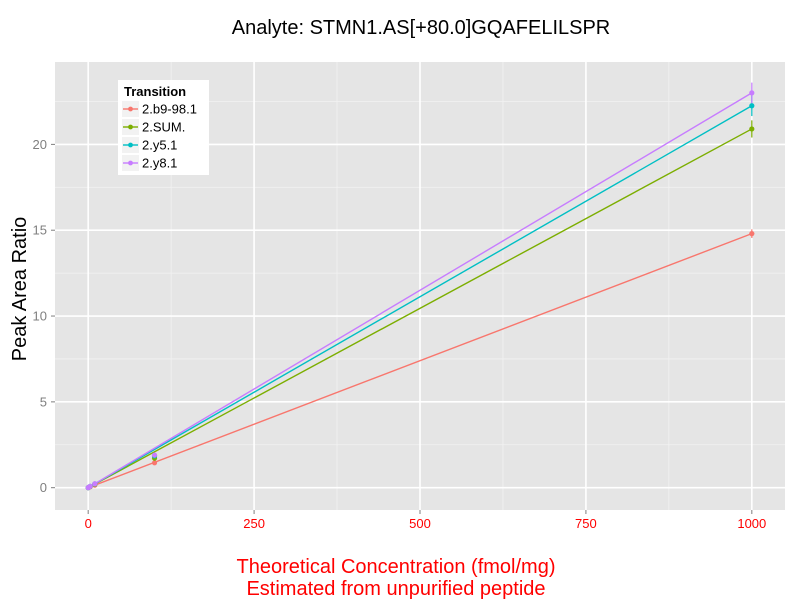 The image size is (800, 600). What do you see at coordinates (254, 523) in the screenshot?
I see `x-tick-label: 250` at bounding box center [254, 523].